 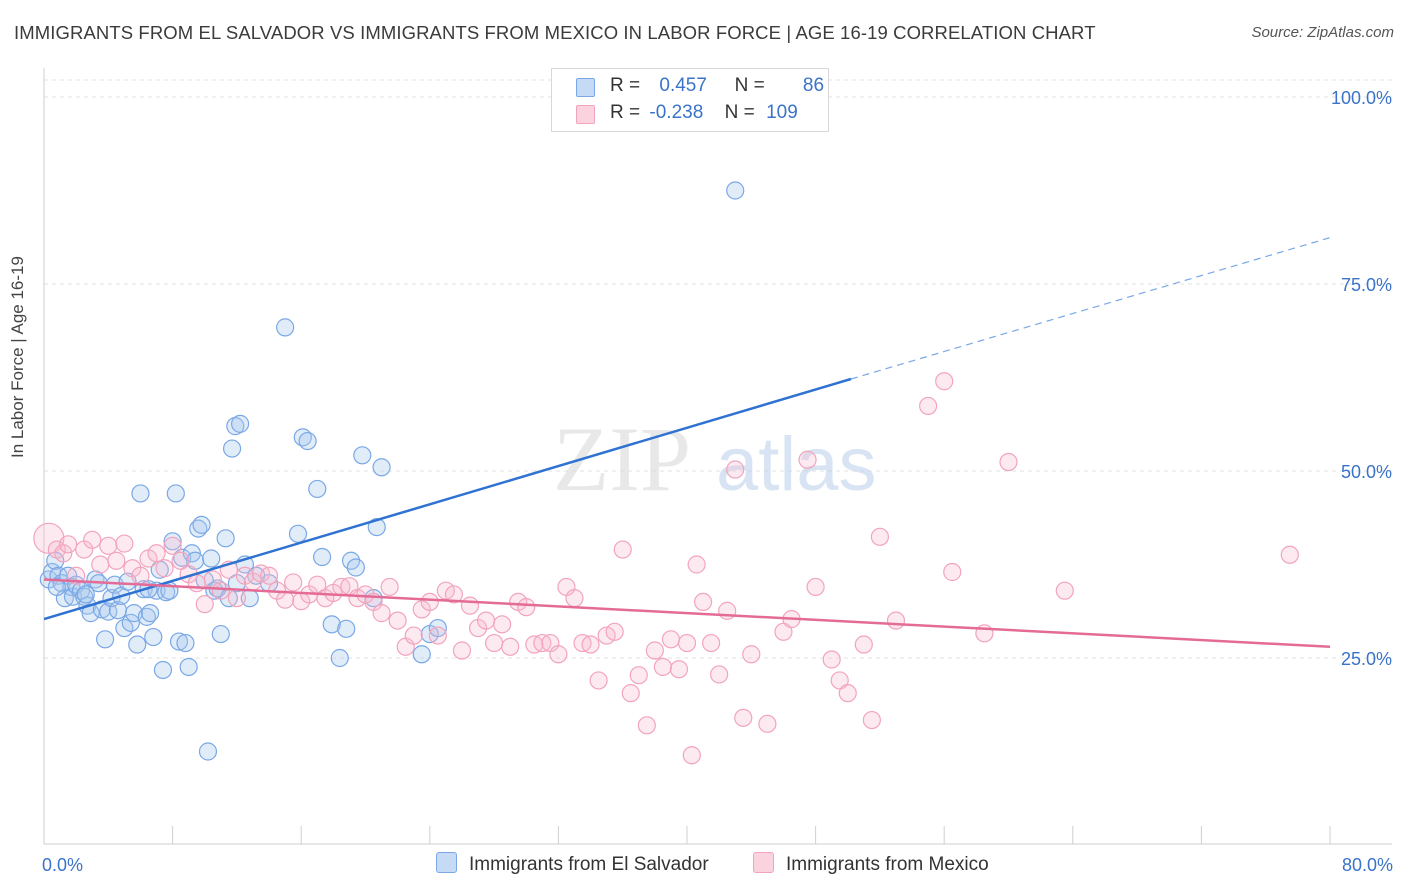 I want to click on legend-n-label: N =, so click(x=739, y=112).